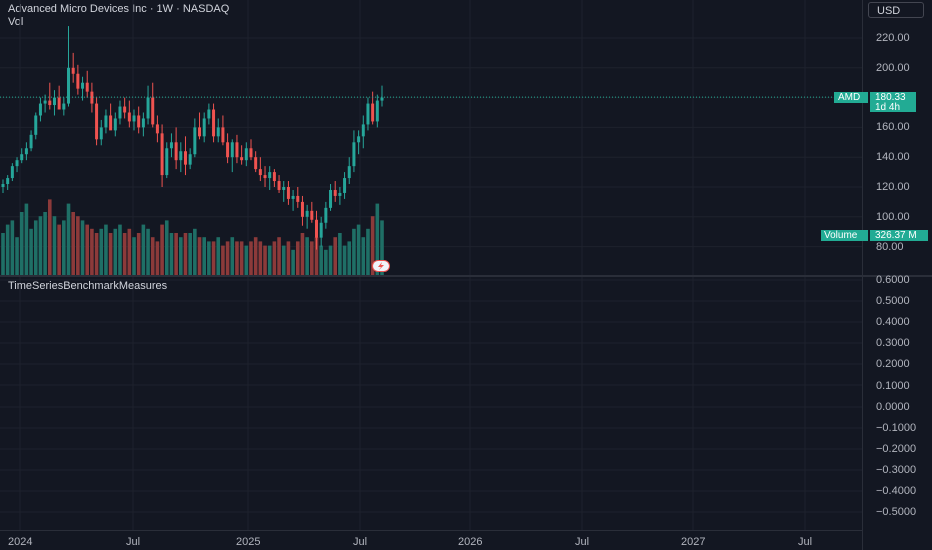  I want to click on time-axis-label: 2027, so click(693, 542).